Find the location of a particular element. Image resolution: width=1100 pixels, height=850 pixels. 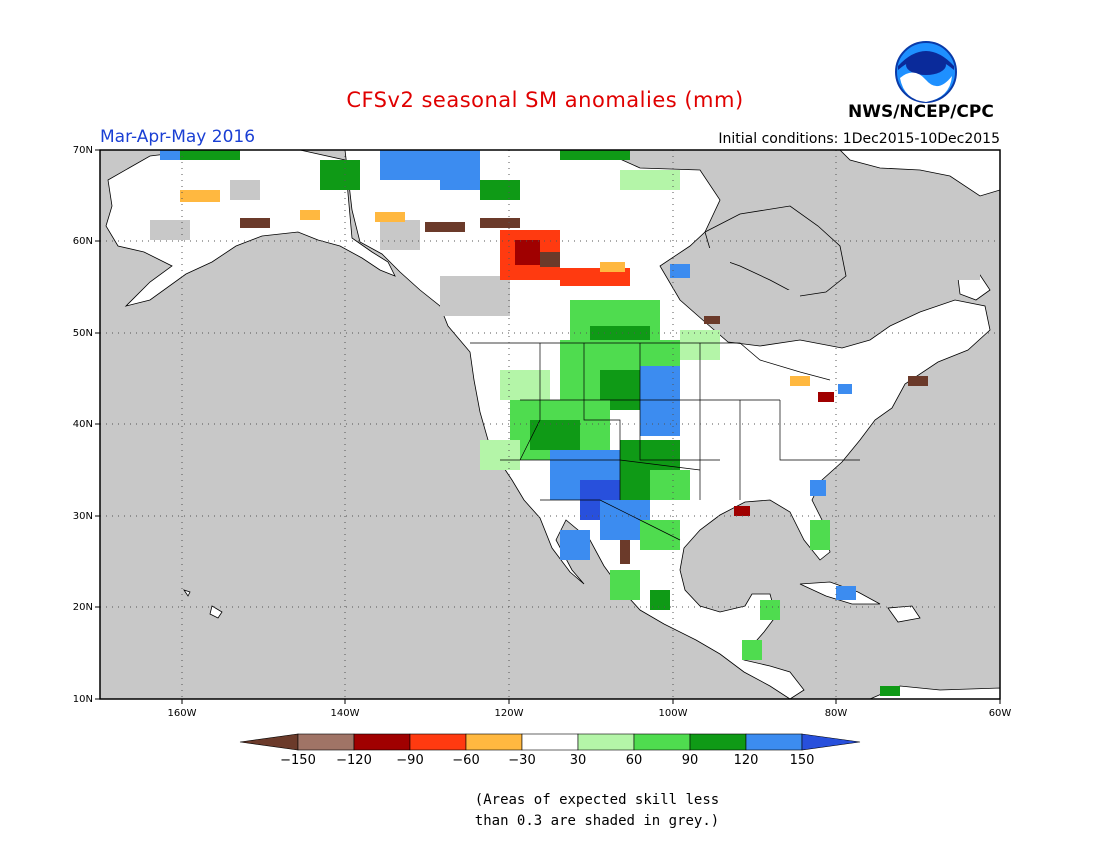

colorbar-tick-label: 120 is located at coordinates (746, 760).